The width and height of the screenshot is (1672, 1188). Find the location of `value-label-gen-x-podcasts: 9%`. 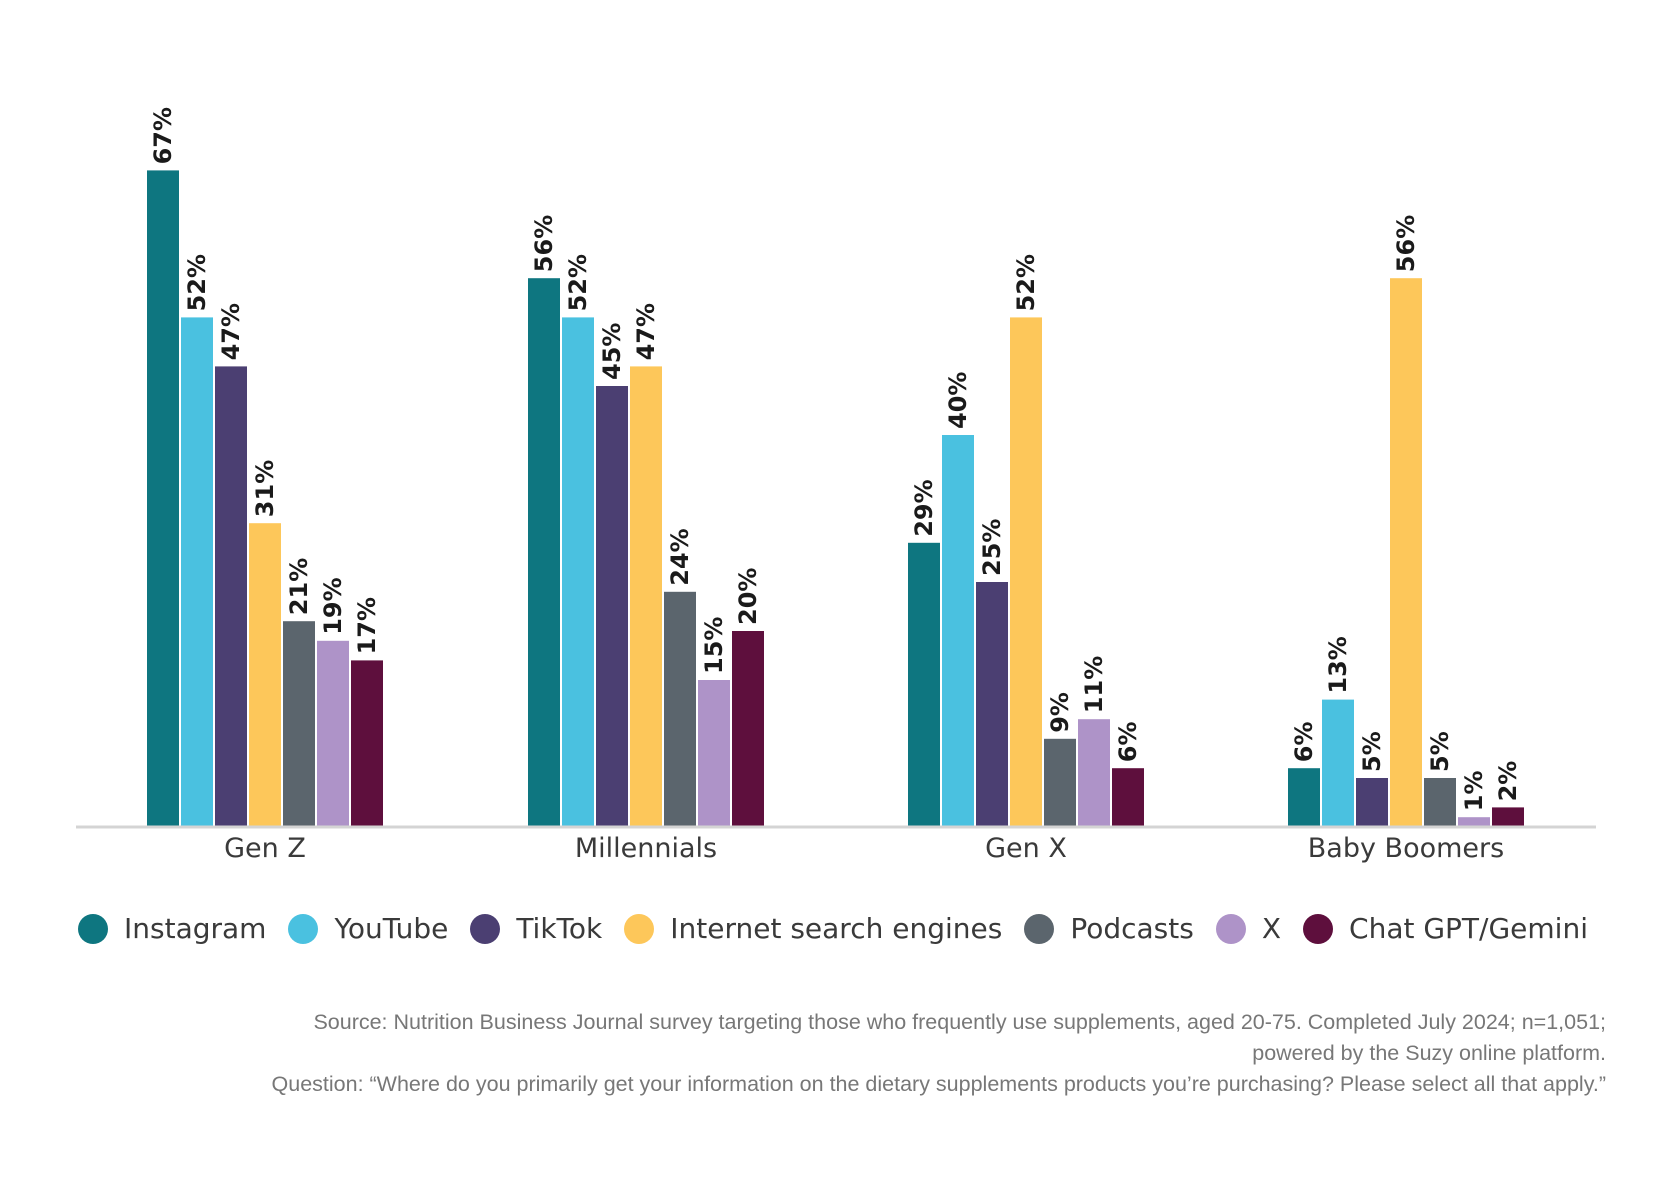

value-label-gen-x-podcasts: 9% is located at coordinates (1060, 712).